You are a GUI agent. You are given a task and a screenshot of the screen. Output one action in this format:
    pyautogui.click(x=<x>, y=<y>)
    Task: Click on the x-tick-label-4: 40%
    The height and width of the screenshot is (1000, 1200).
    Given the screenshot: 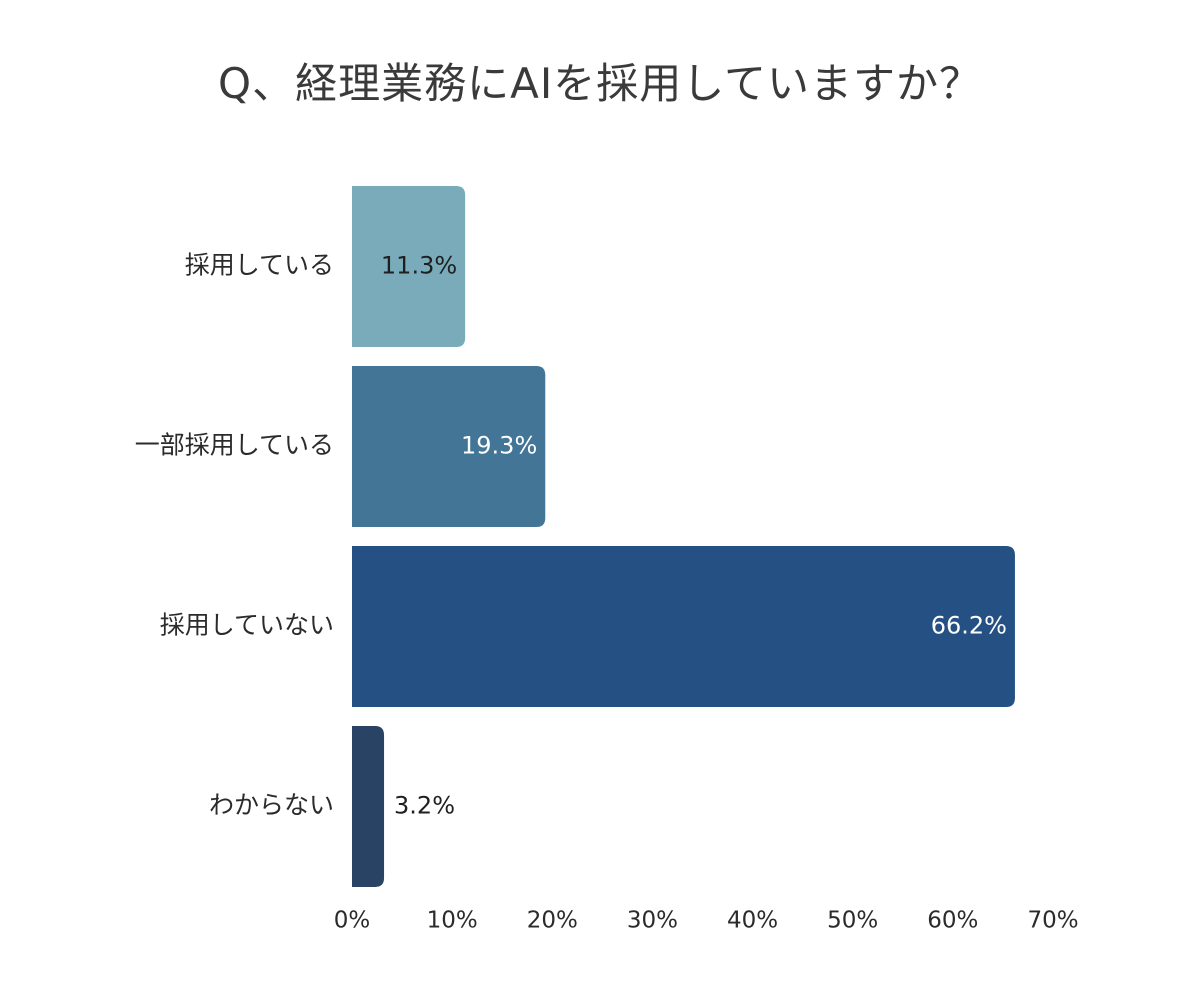 What is the action you would take?
    pyautogui.click(x=752, y=921)
    